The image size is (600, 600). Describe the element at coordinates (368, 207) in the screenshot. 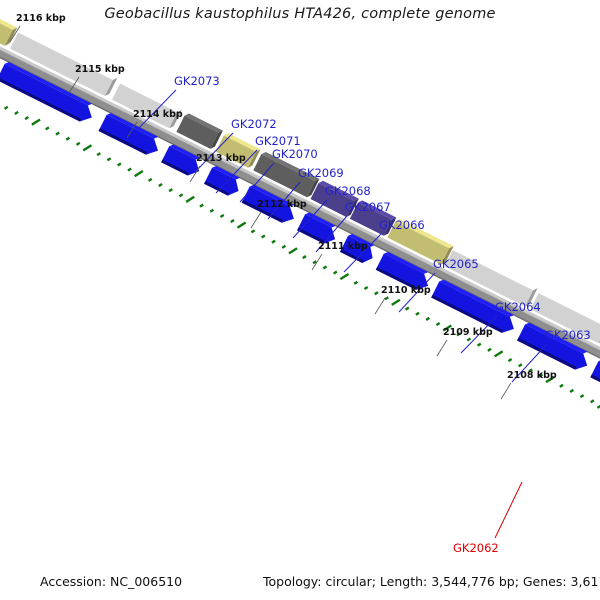

I see `gene-label-gk2067: GK2067` at that location.